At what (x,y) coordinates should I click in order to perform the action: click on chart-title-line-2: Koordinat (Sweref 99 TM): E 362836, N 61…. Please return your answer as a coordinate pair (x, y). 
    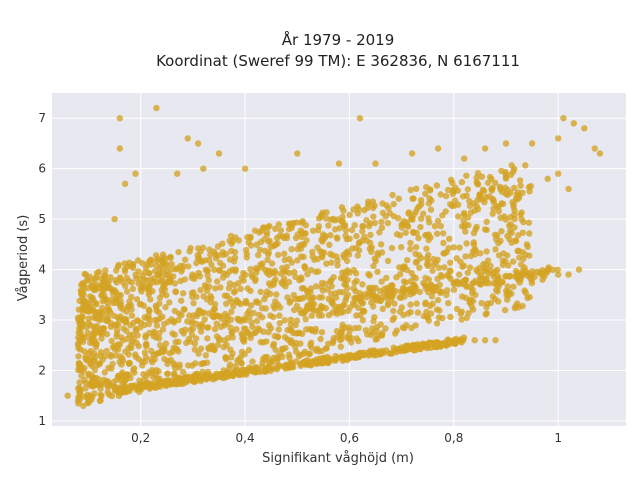
    Looking at the image, I should click on (338, 61).